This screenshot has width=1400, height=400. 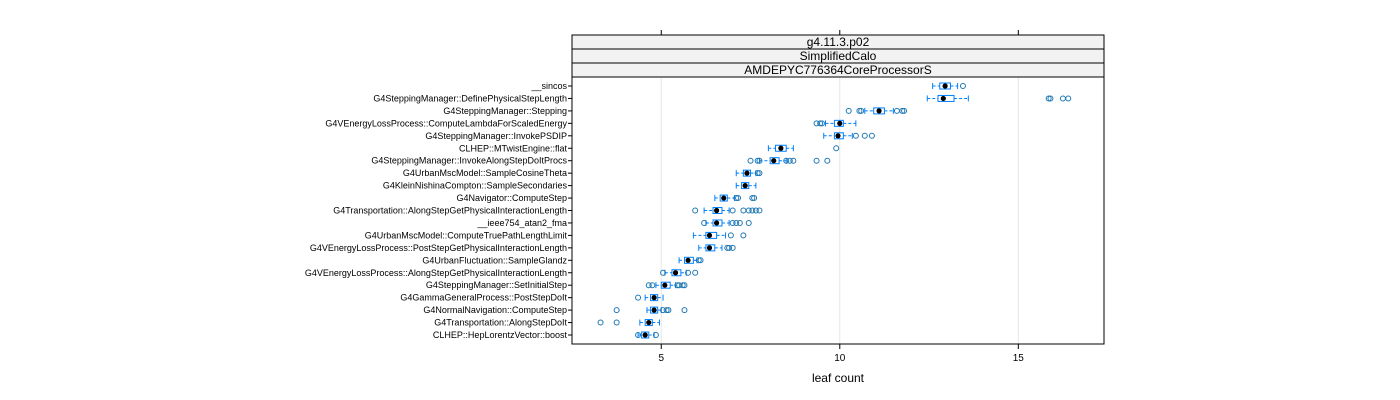 I want to click on category-label: __ieee754_atan2_fma, so click(x=521, y=223).